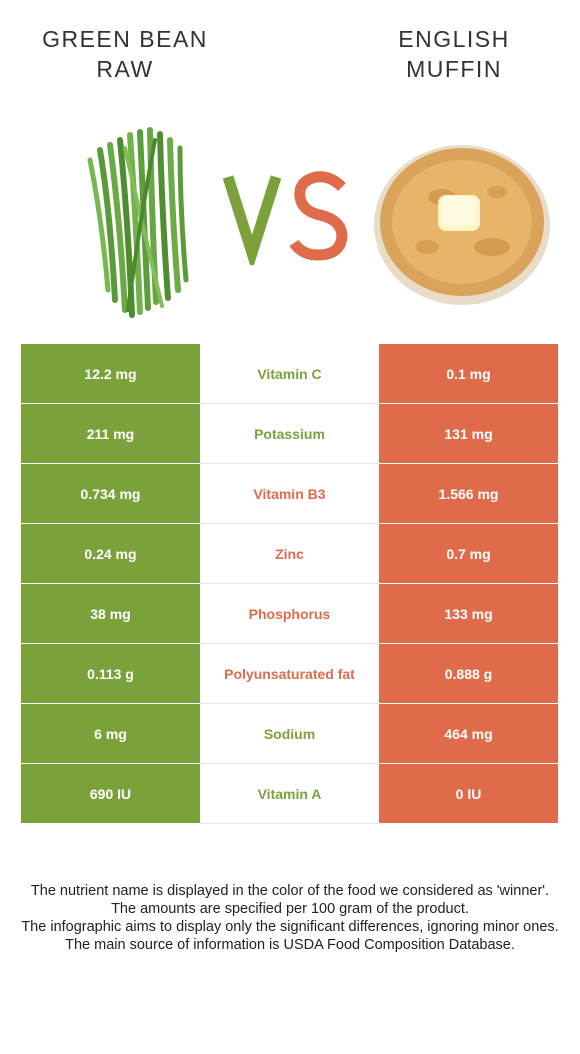 This screenshot has height=1054, width=580. I want to click on left-food-title-line1: GREEN BEAN, so click(125, 39).